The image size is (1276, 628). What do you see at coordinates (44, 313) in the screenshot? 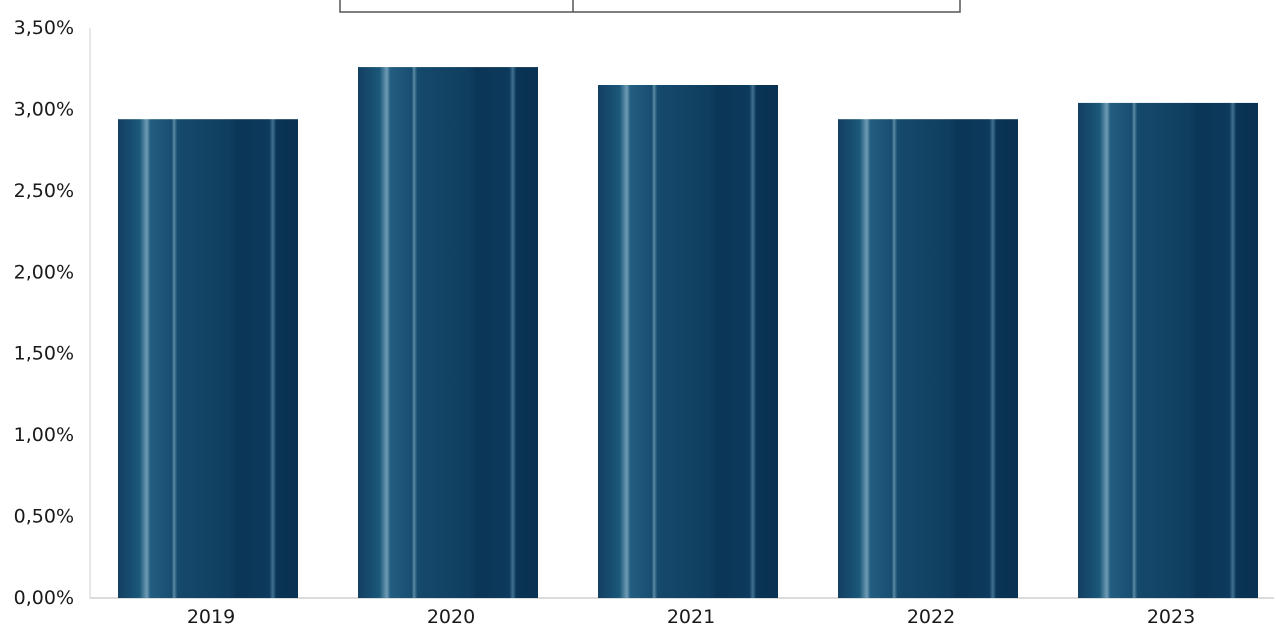
I see `y-axis-ticks: 0,00% 0,50% 1,00% 1,50% 2,00% 2,50% 3,00% 3,50%` at bounding box center [44, 313].